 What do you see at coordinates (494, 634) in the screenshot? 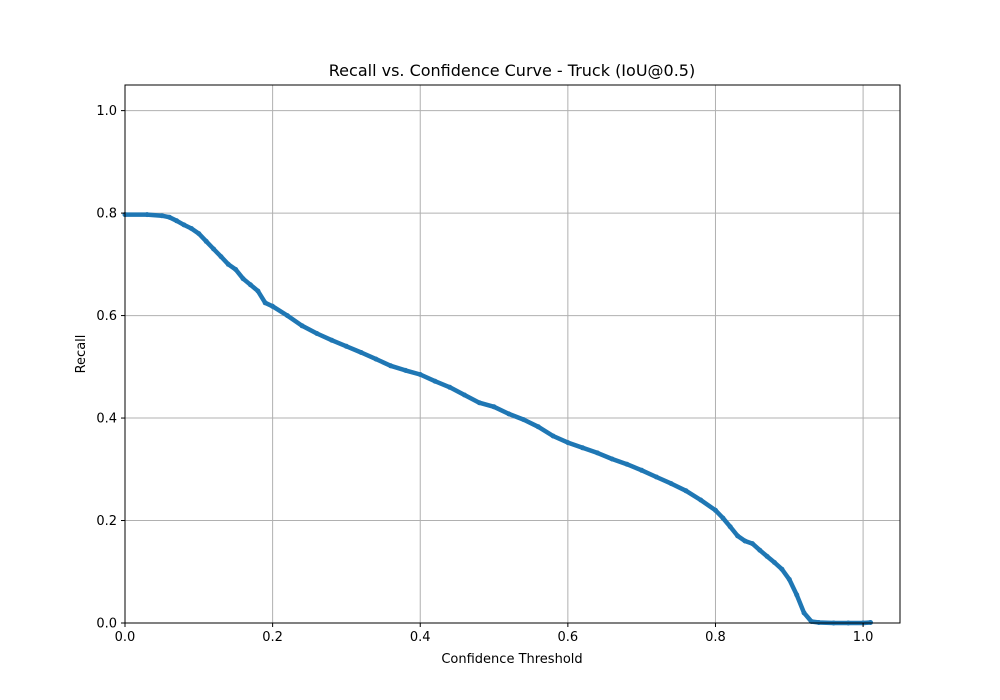
I see `x-axis-ticks: 0.0 0.2 0.4 0.6 0.8 1.0` at bounding box center [494, 634].